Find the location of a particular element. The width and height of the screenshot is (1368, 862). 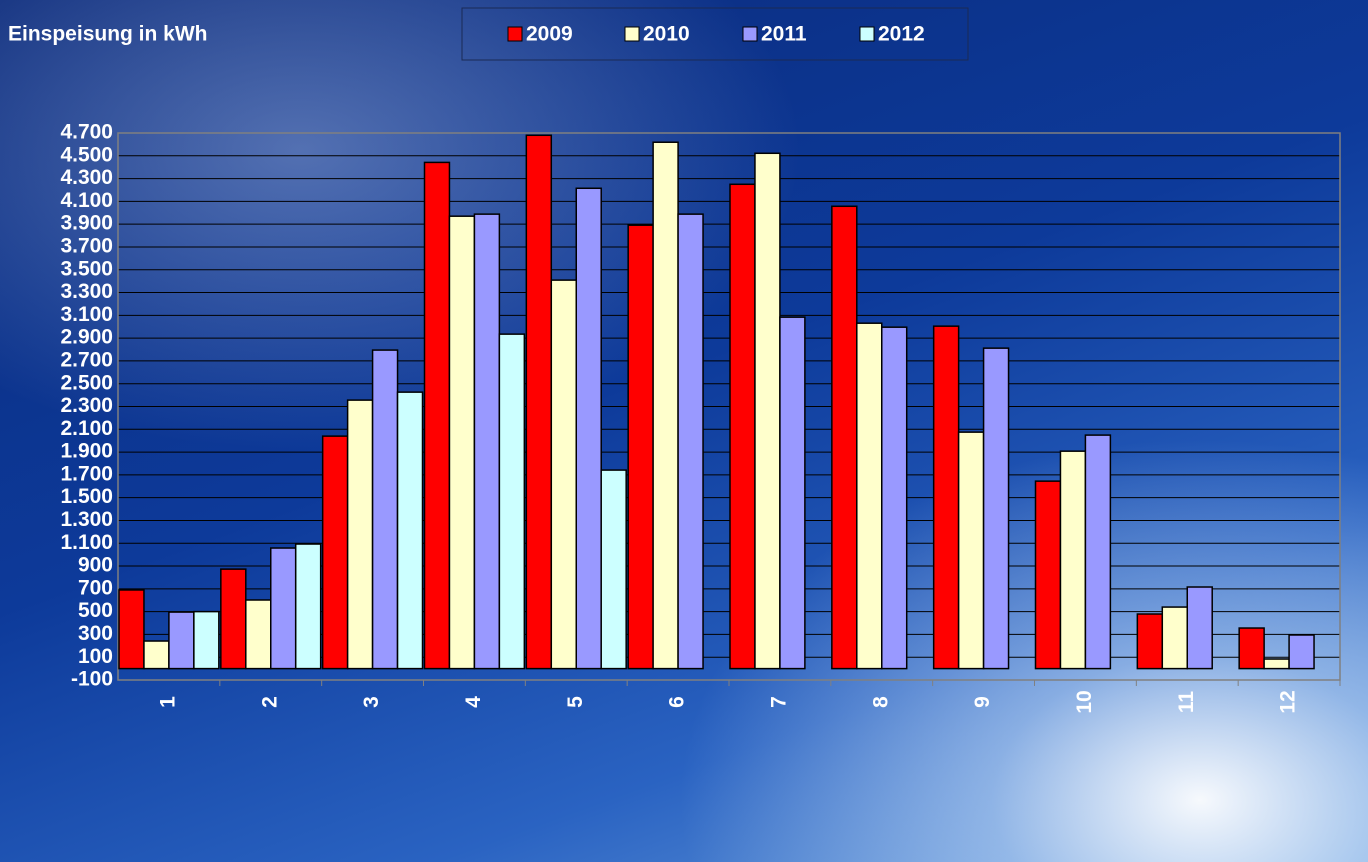

y-tick-label: 3.100 is located at coordinates (86, 314).